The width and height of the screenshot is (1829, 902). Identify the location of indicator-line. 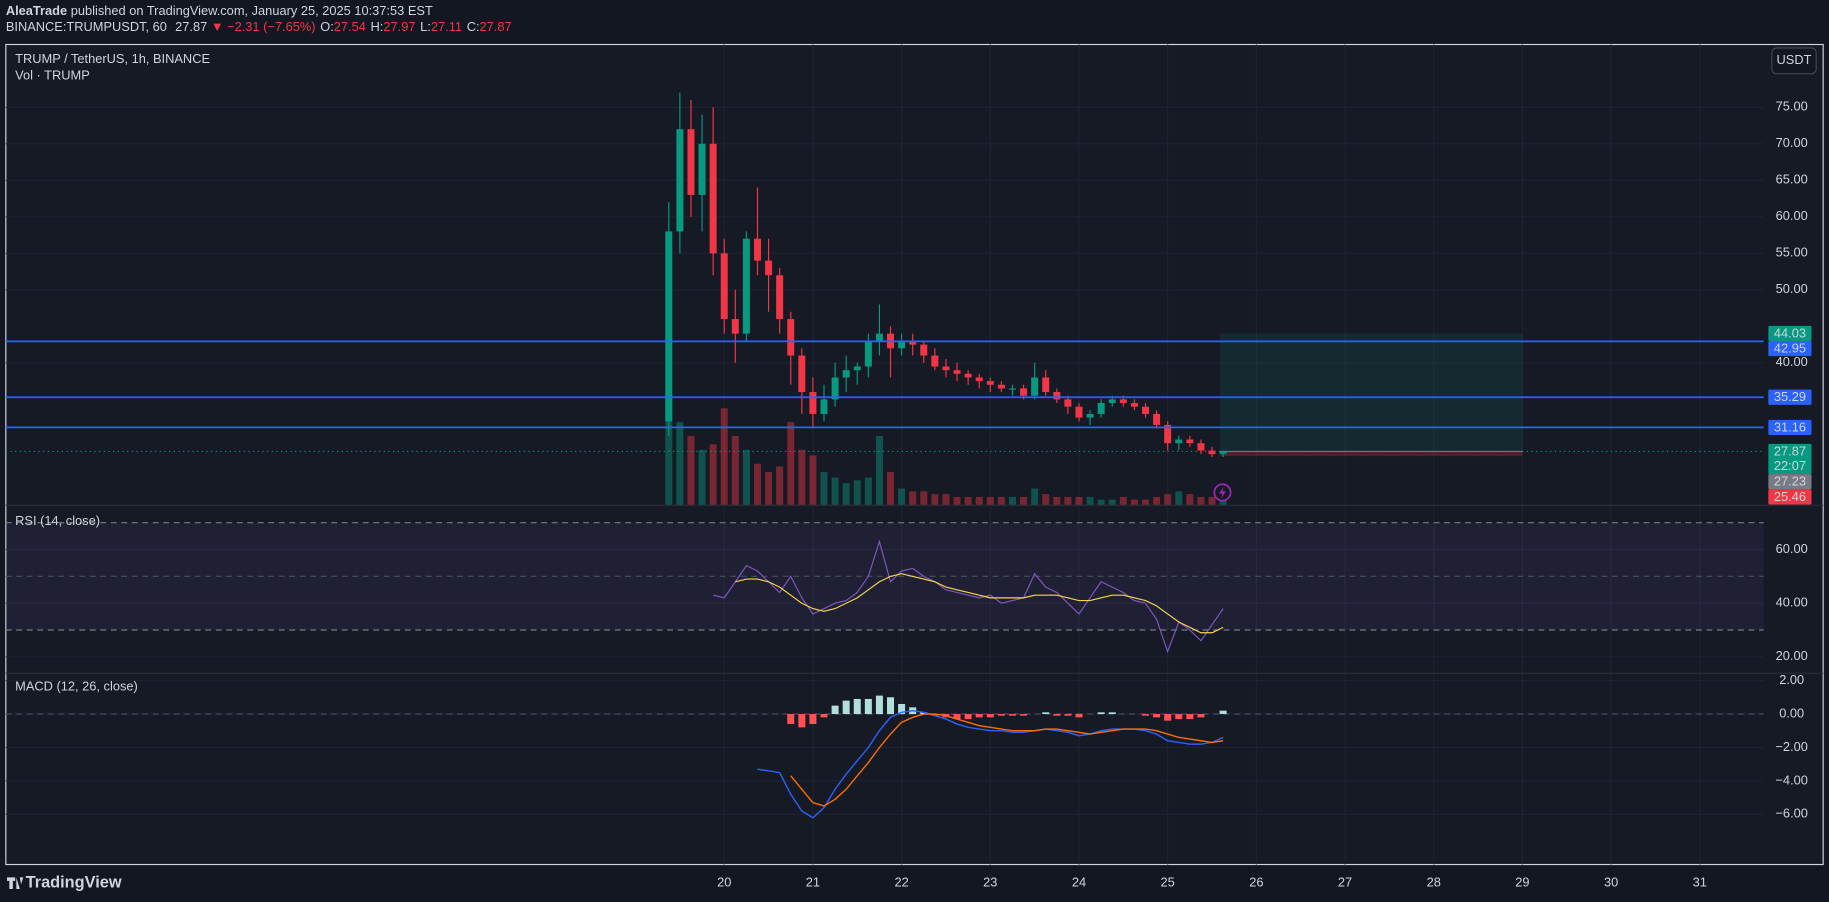
(968, 596).